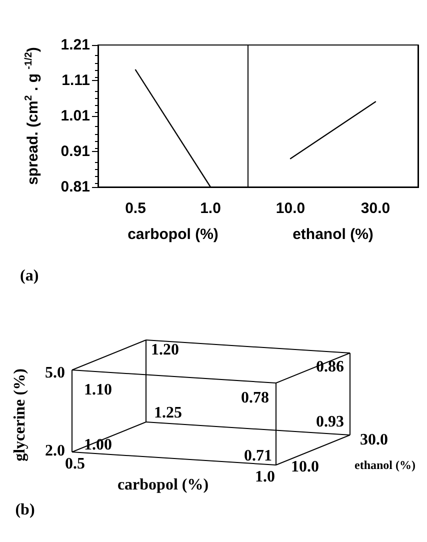 The image size is (427, 542). Describe the element at coordinates (135, 208) in the screenshot. I see `x-tick-label: 0.5` at that location.